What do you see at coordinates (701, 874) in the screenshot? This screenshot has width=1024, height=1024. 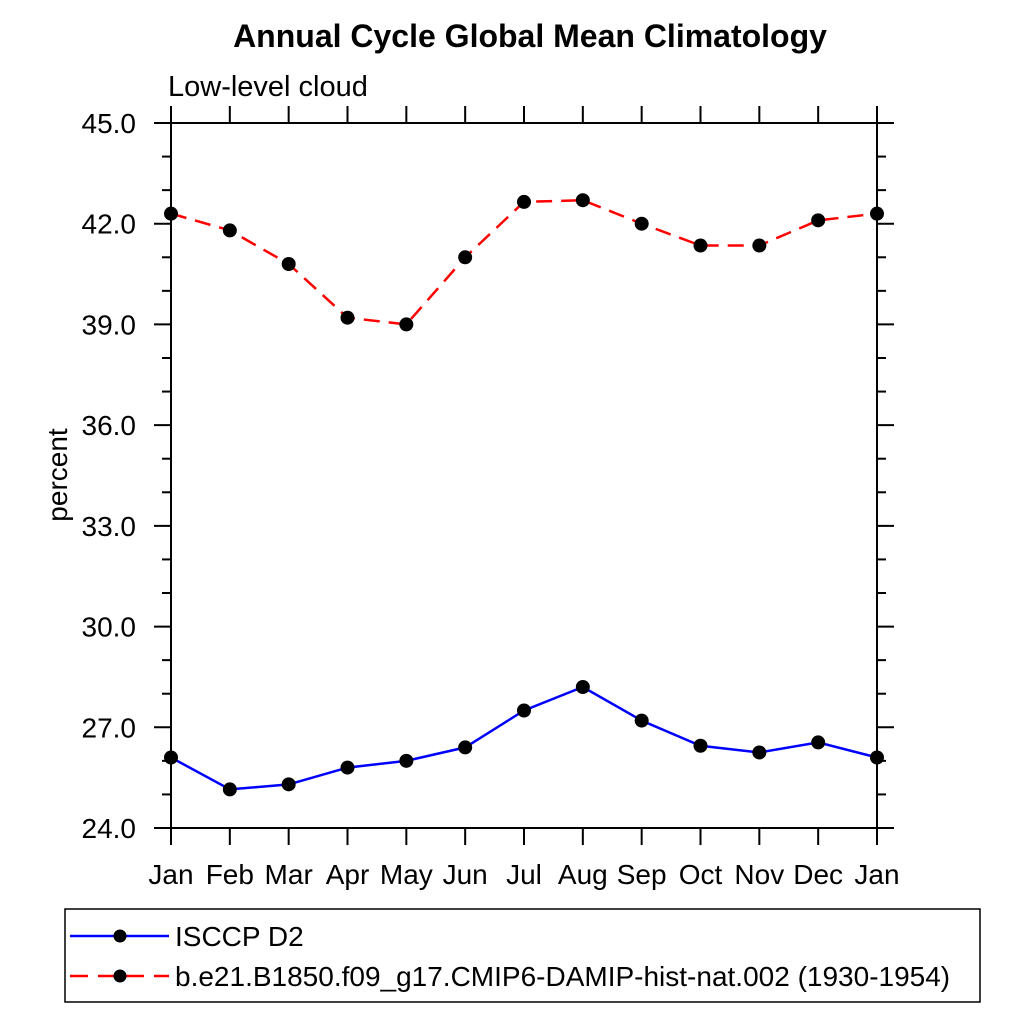 I see `x-tick-label: Oct` at bounding box center [701, 874].